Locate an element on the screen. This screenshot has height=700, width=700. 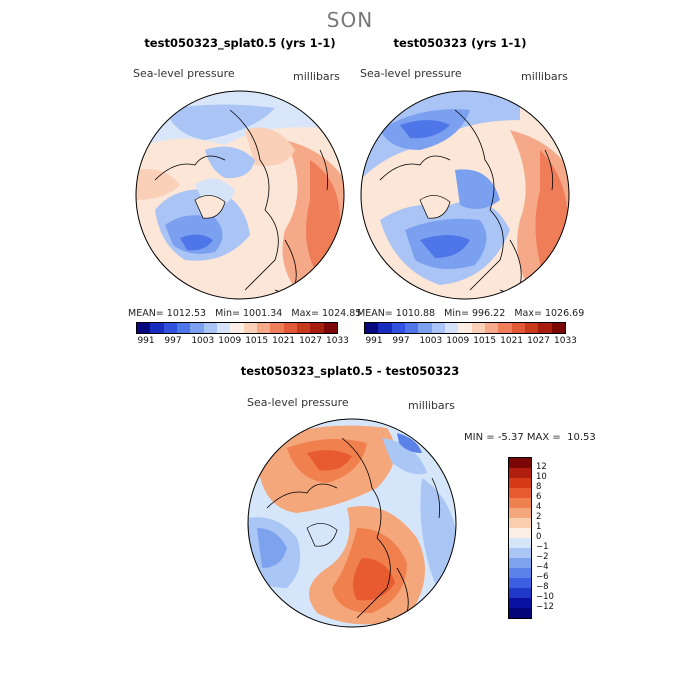
diff-colorbar-tick-label: 4 is located at coordinates (539, 507).